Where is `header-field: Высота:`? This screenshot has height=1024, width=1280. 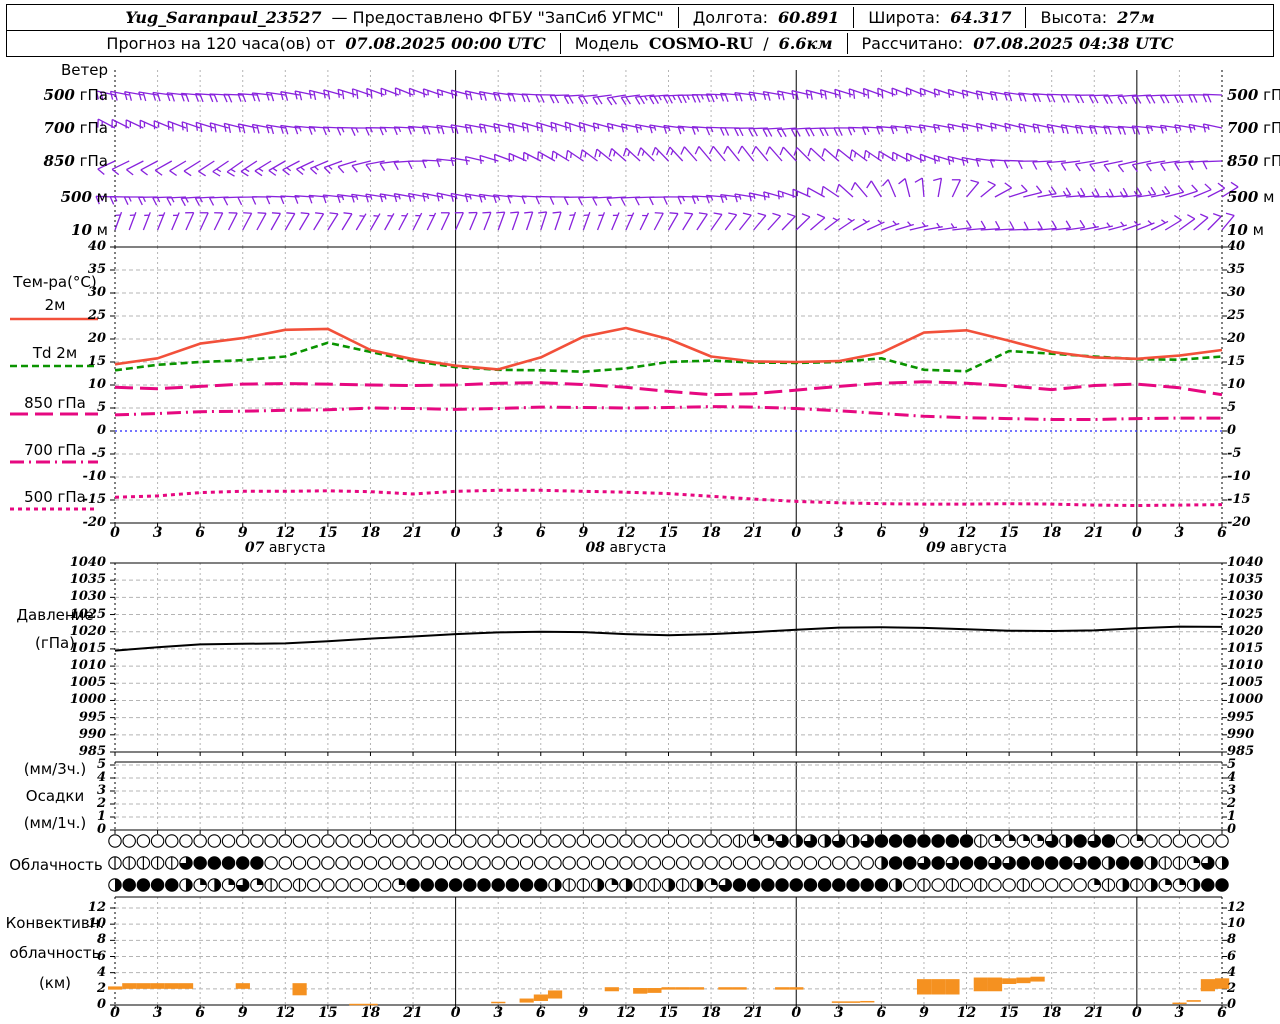
header-field: Высота: is located at coordinates (1074, 17).